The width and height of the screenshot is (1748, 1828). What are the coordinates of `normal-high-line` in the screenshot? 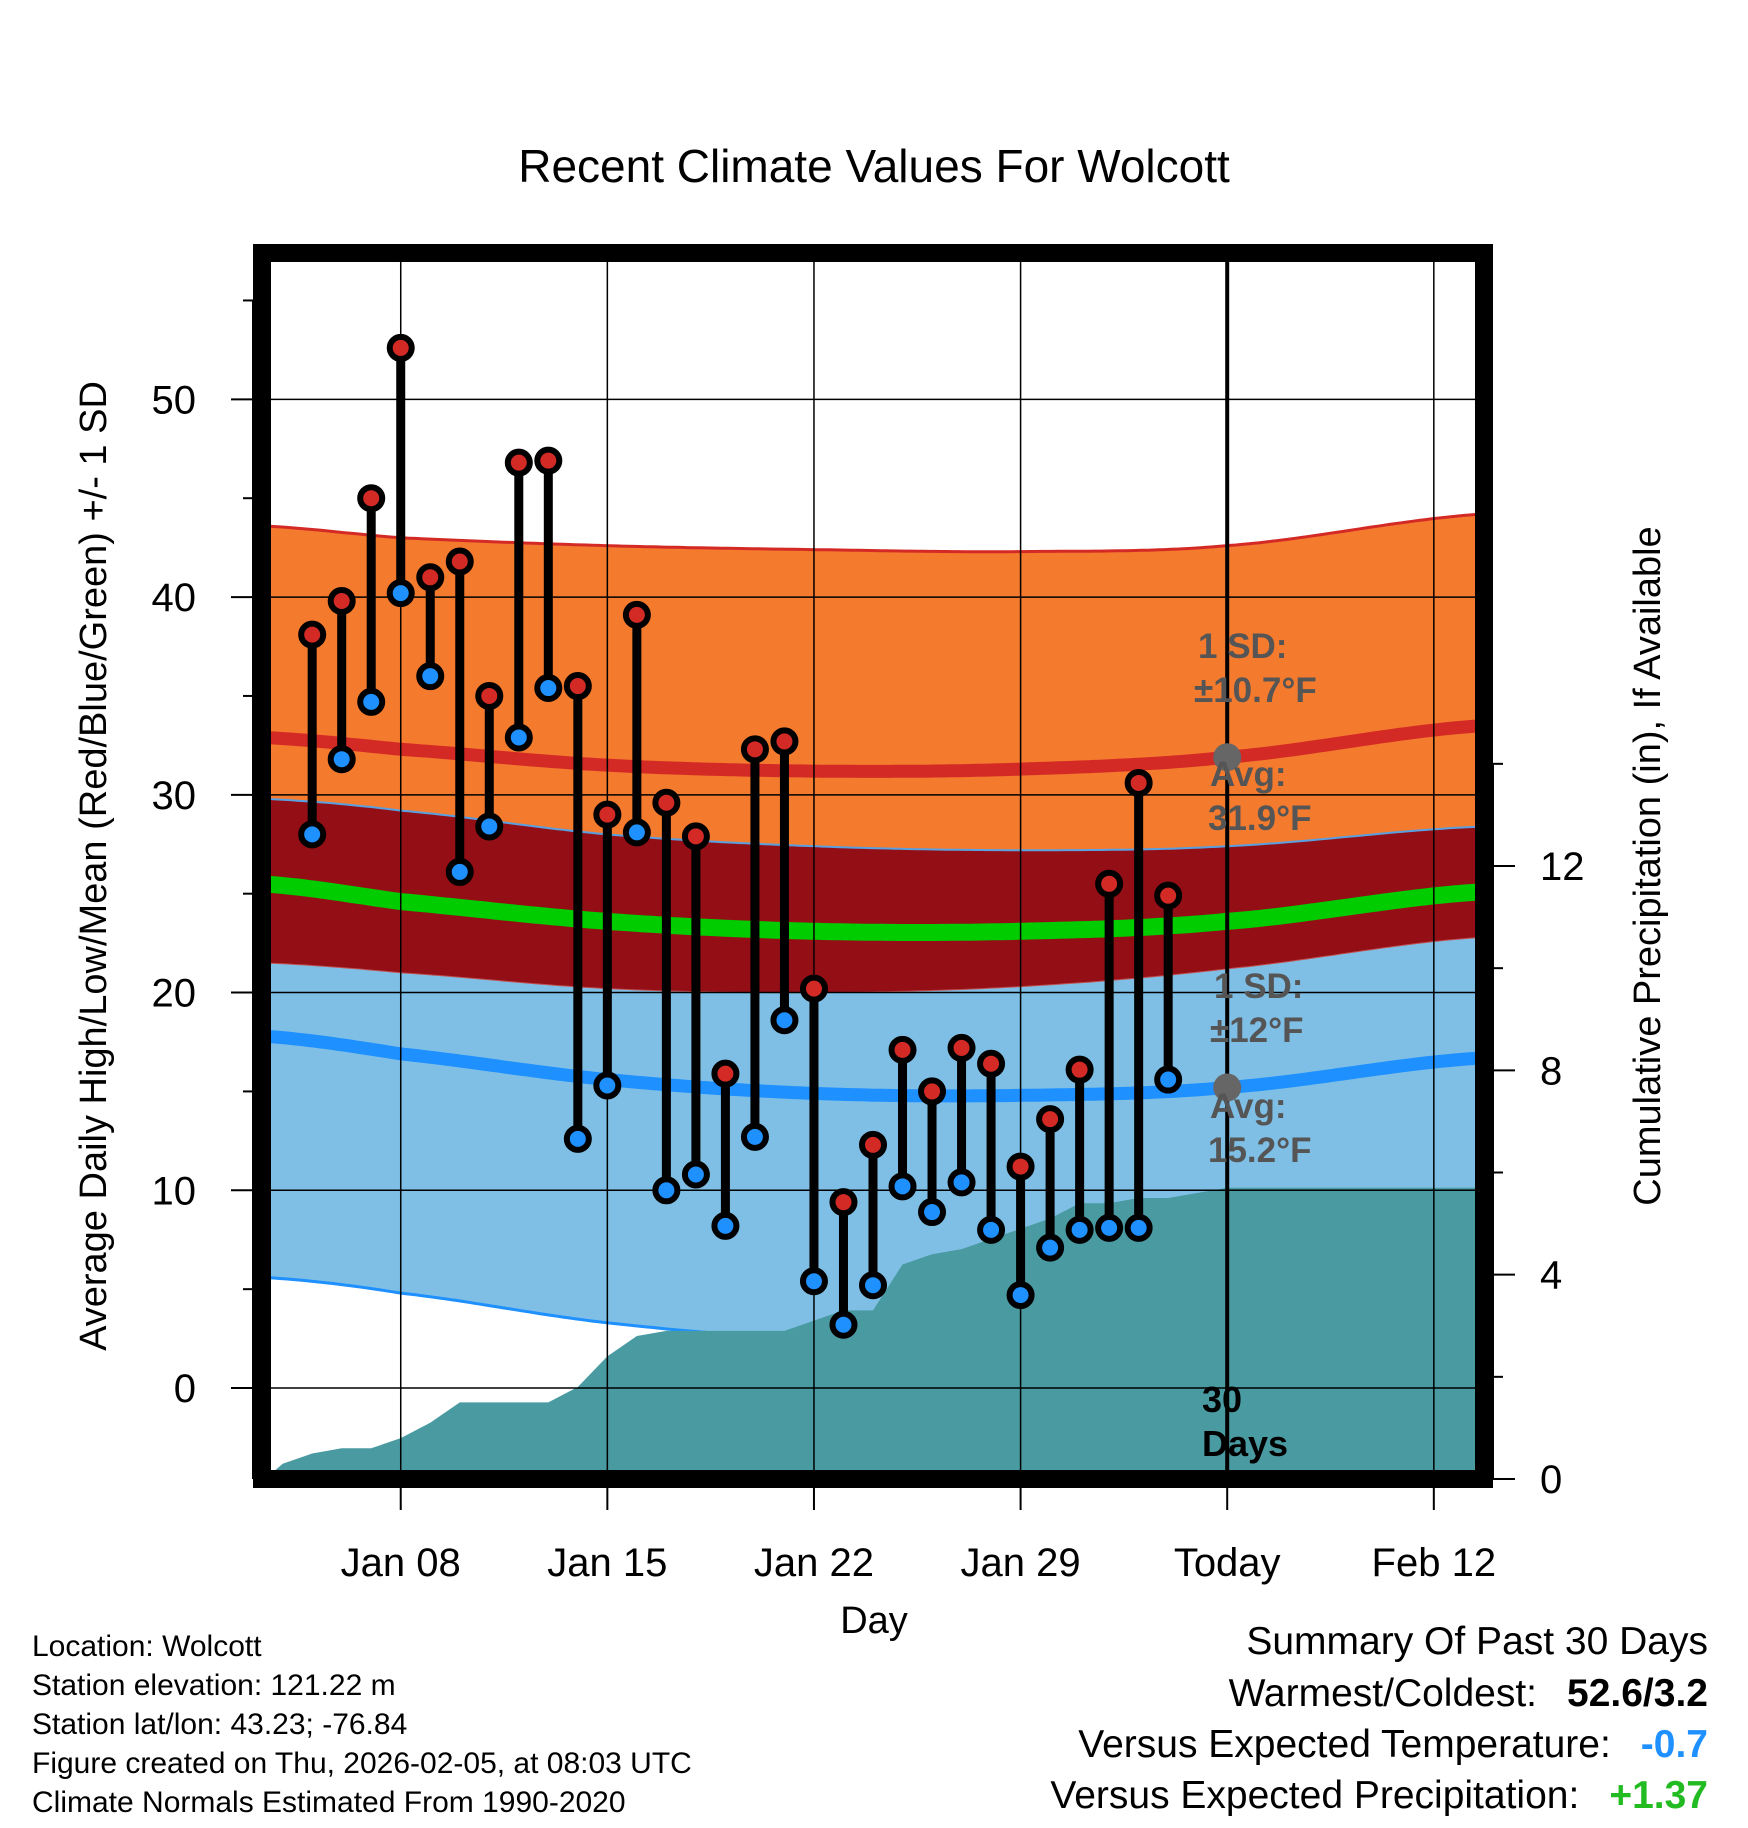 It's located at (873, 748).